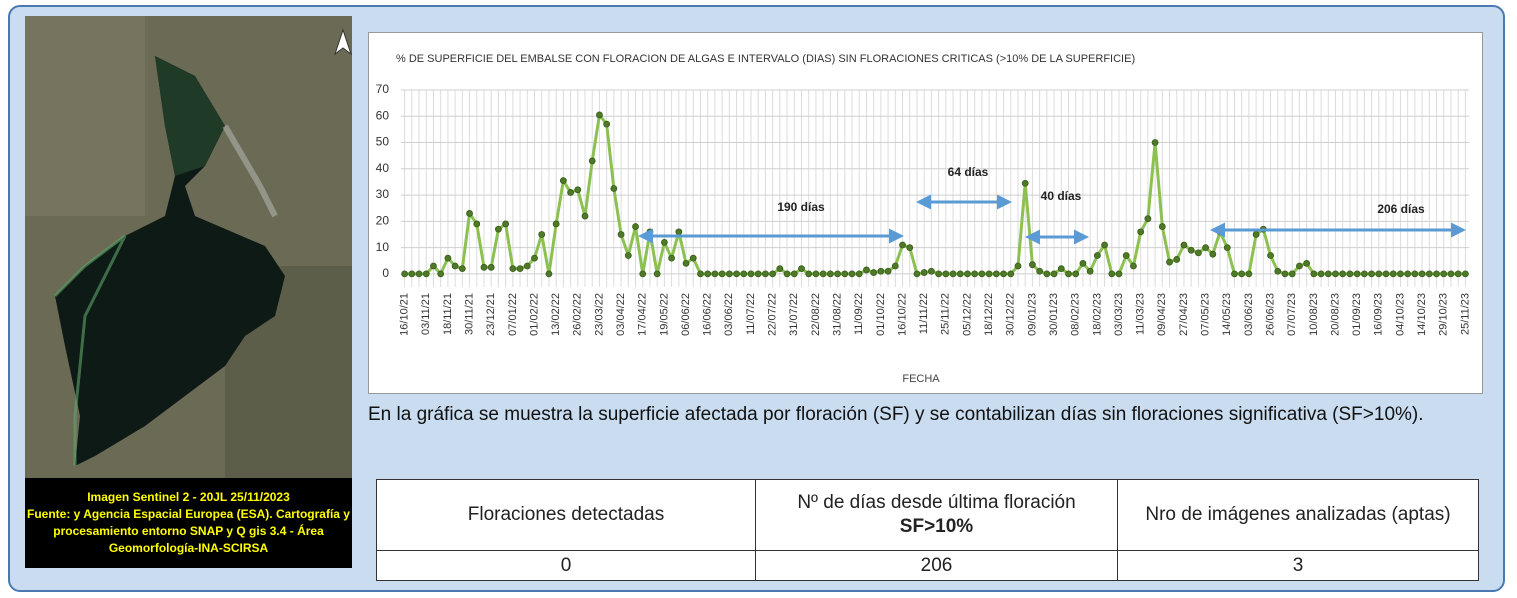  Describe the element at coordinates (1270, 314) in the screenshot. I see `x-tick-label: 26/06/23` at that location.